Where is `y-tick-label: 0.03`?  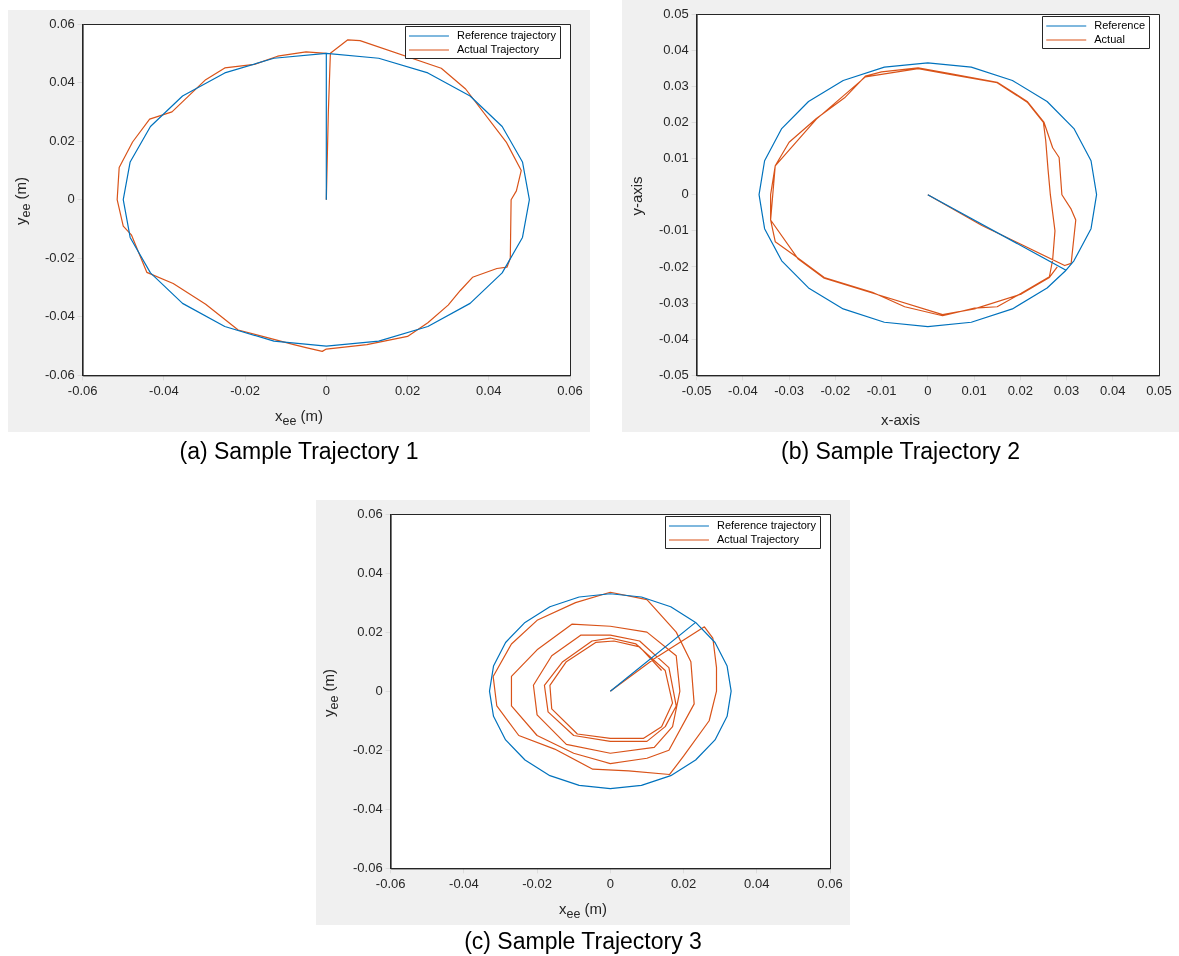 y-tick-label: 0.03 is located at coordinates (676, 85).